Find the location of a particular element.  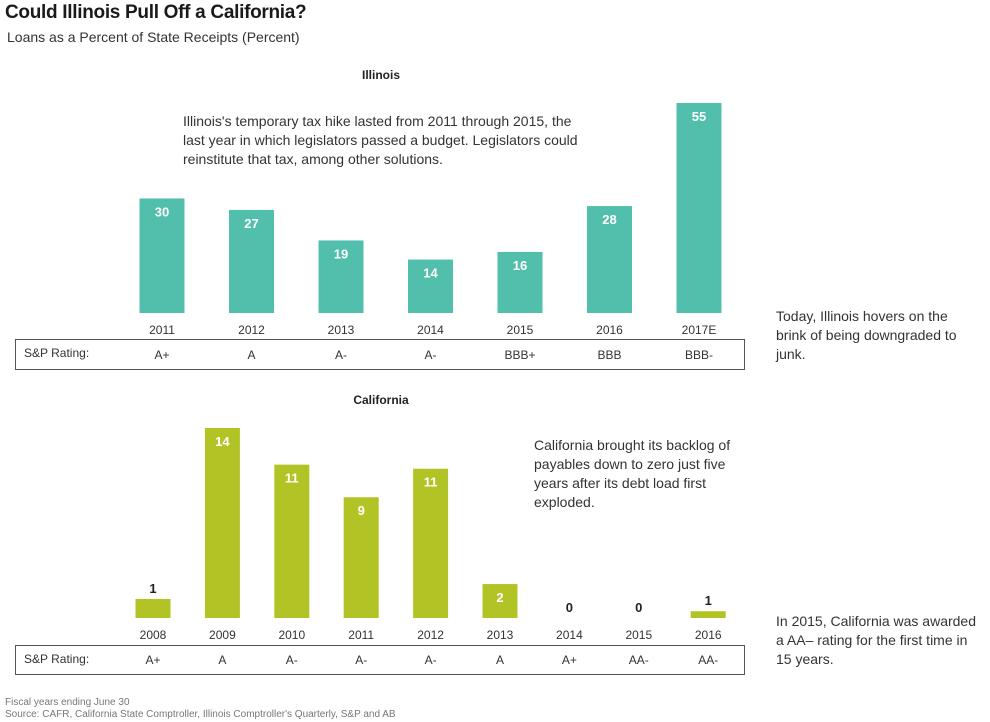

illinois-rating-value: BBB- is located at coordinates (699, 355).